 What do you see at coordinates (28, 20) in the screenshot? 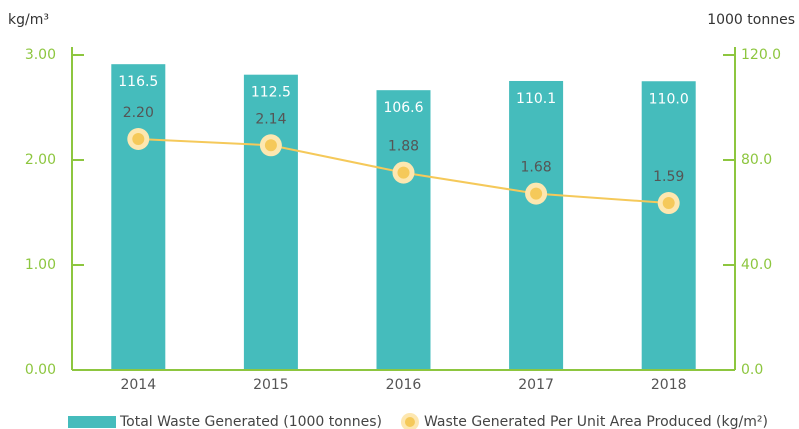
I see `y-axis-label: kg/m³` at bounding box center [28, 20].